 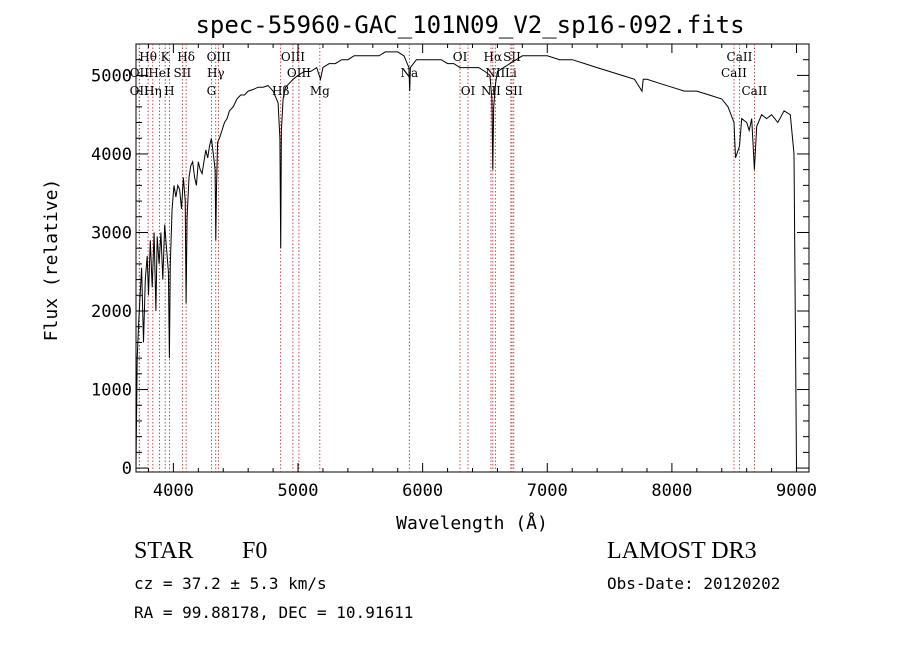 What do you see at coordinates (460, 57) in the screenshot?
I see `marker-label-5: OI` at bounding box center [460, 57].